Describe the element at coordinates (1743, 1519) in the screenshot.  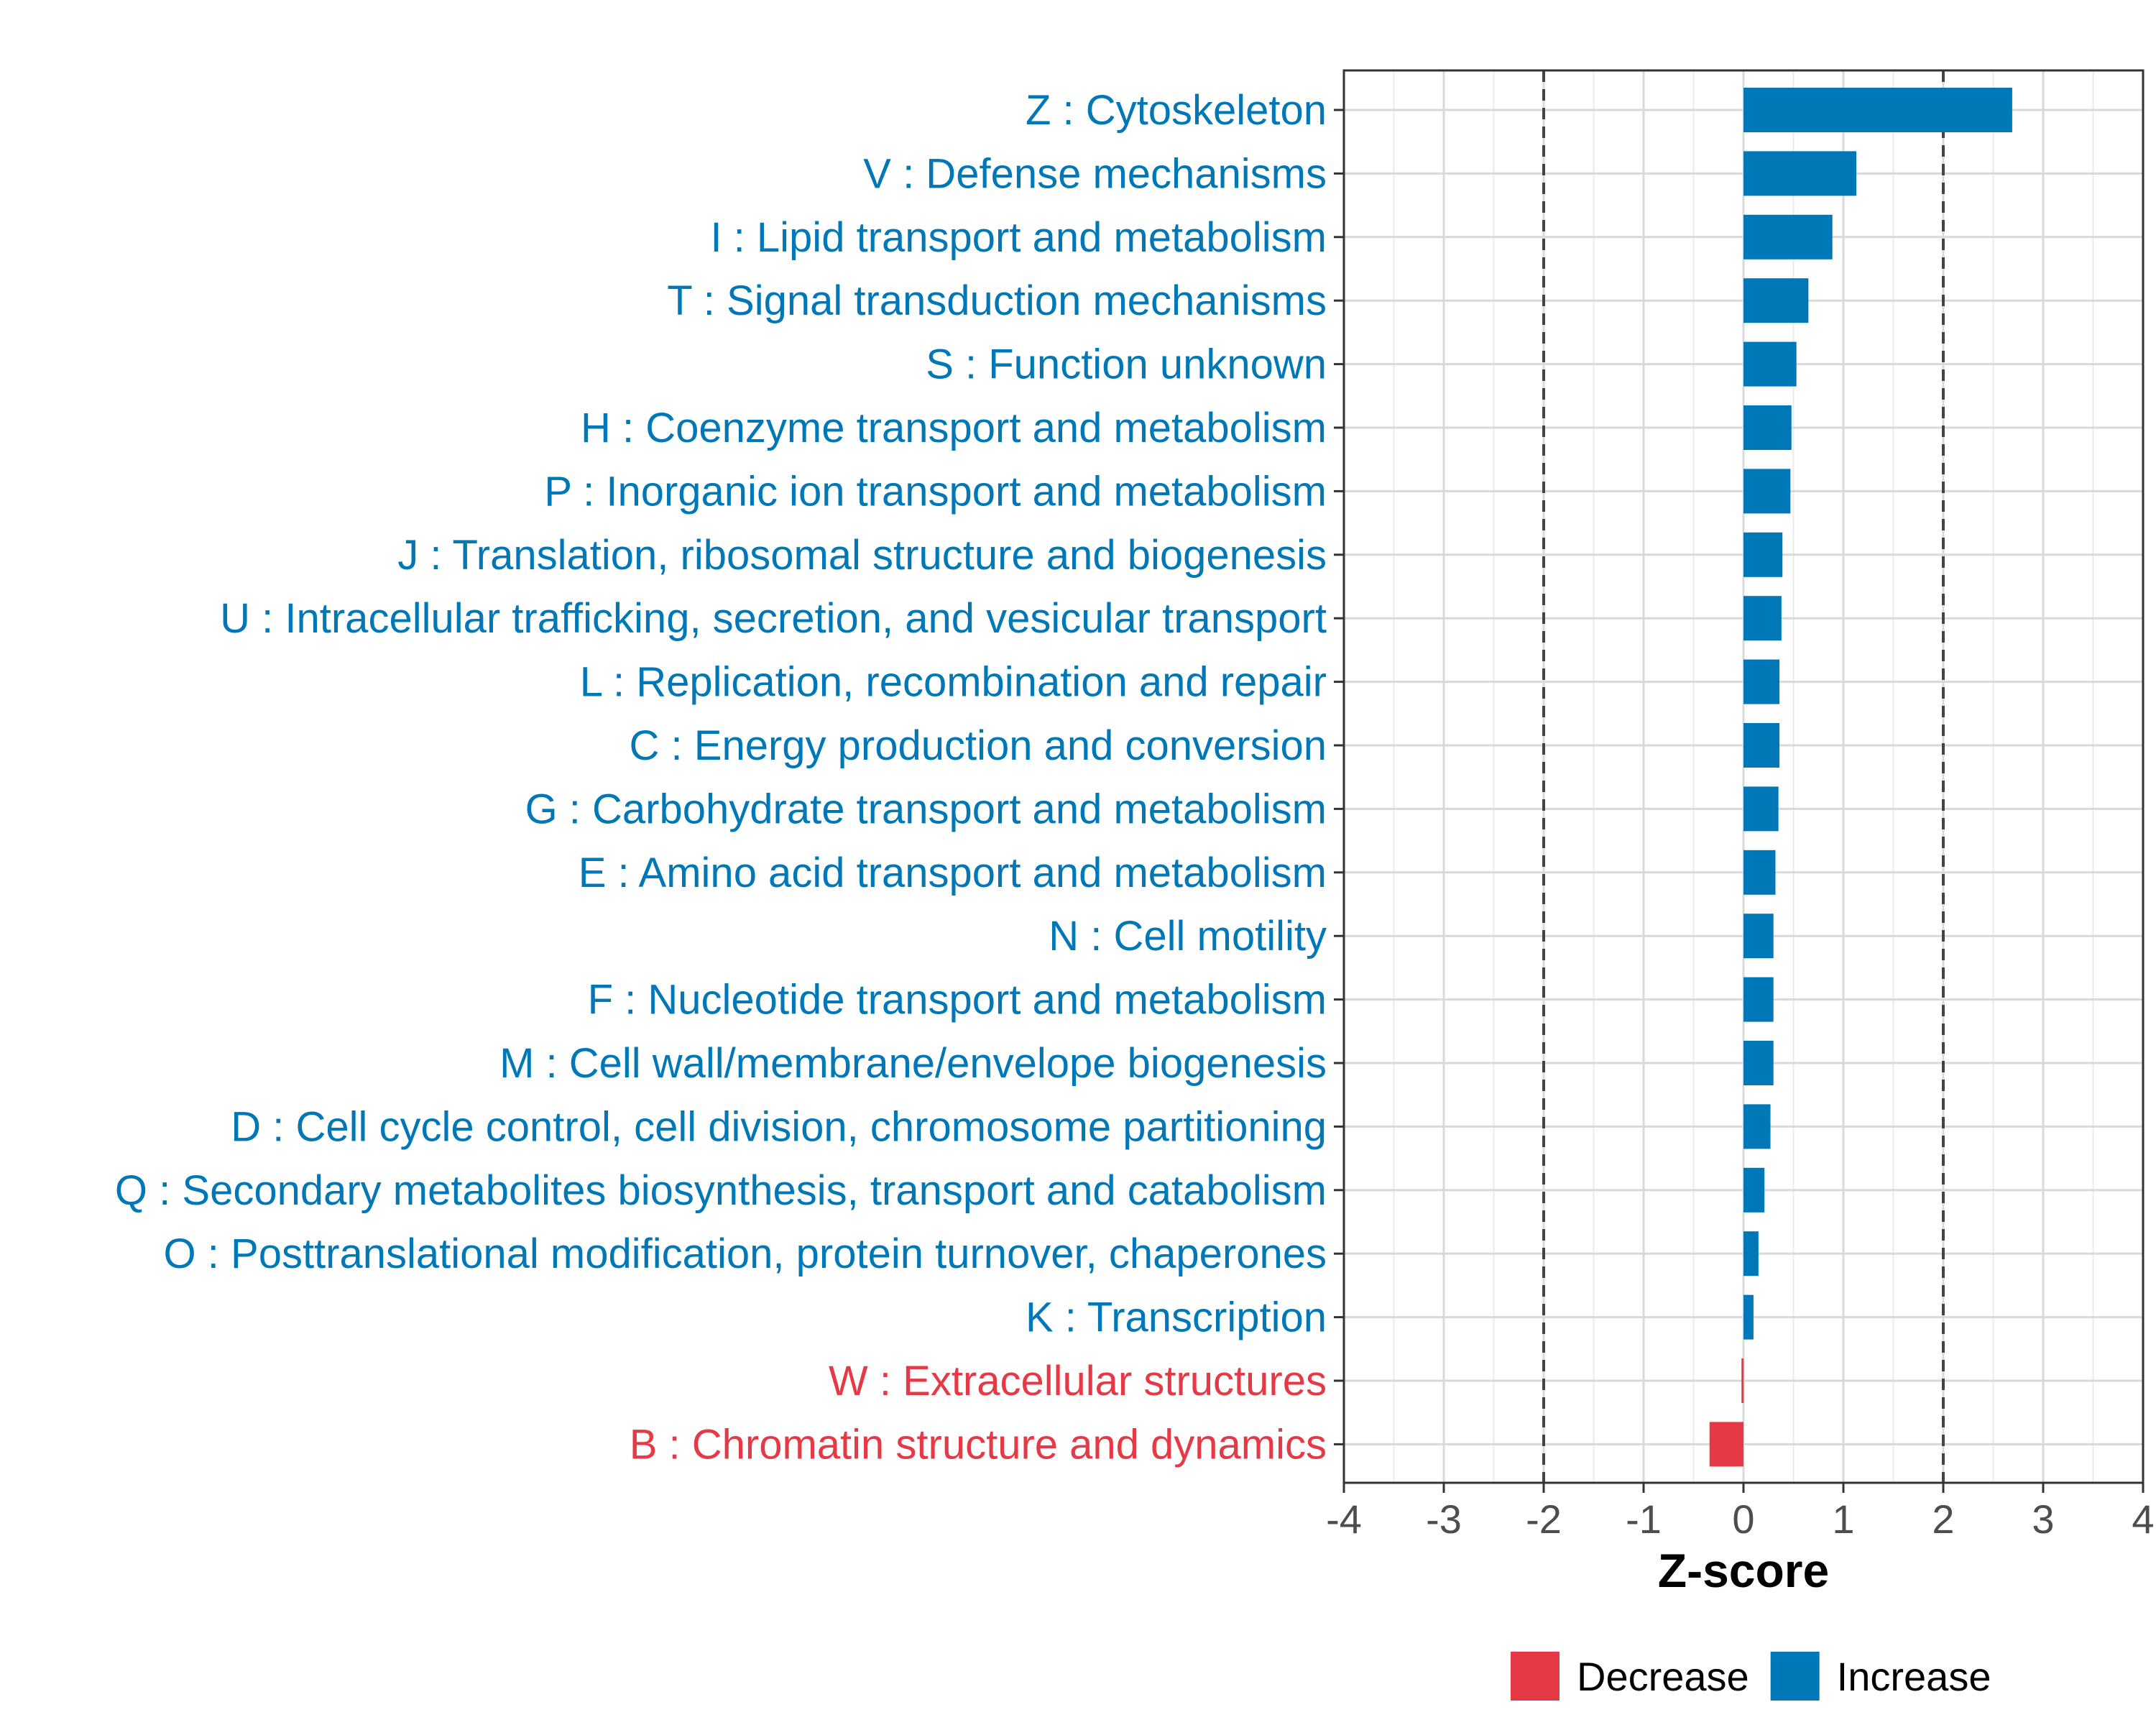
I see `x-tick-label: 0` at that location.